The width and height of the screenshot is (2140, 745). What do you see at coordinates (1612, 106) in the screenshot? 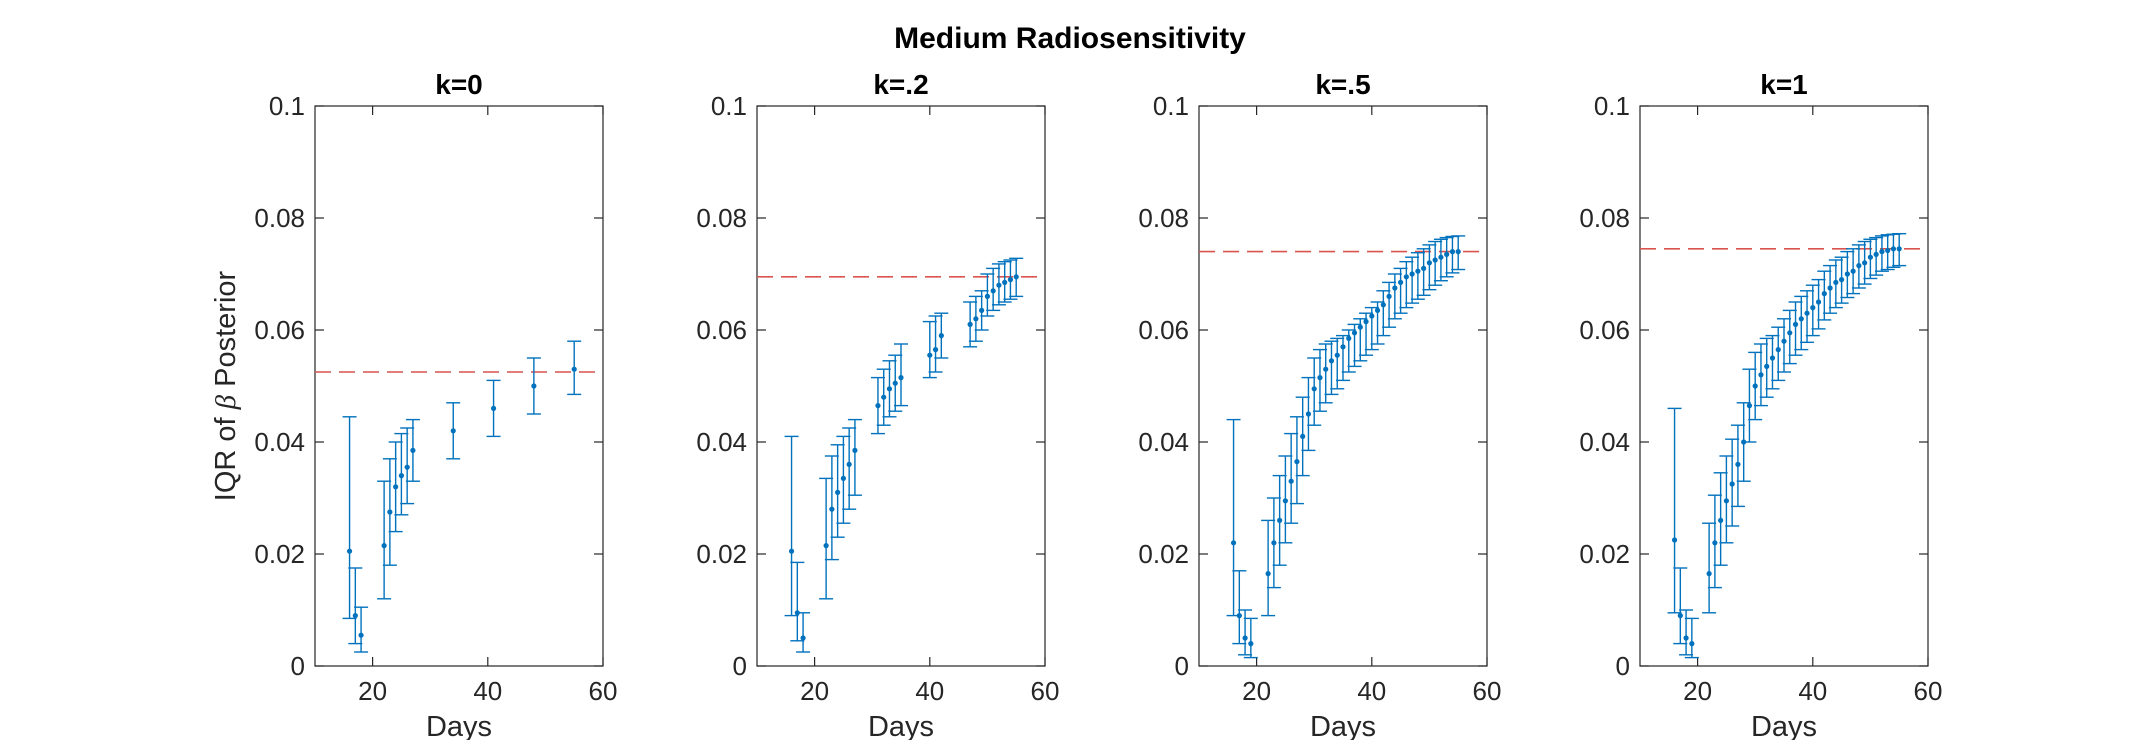
I see `y-tick-label: 0.1` at bounding box center [1612, 106].